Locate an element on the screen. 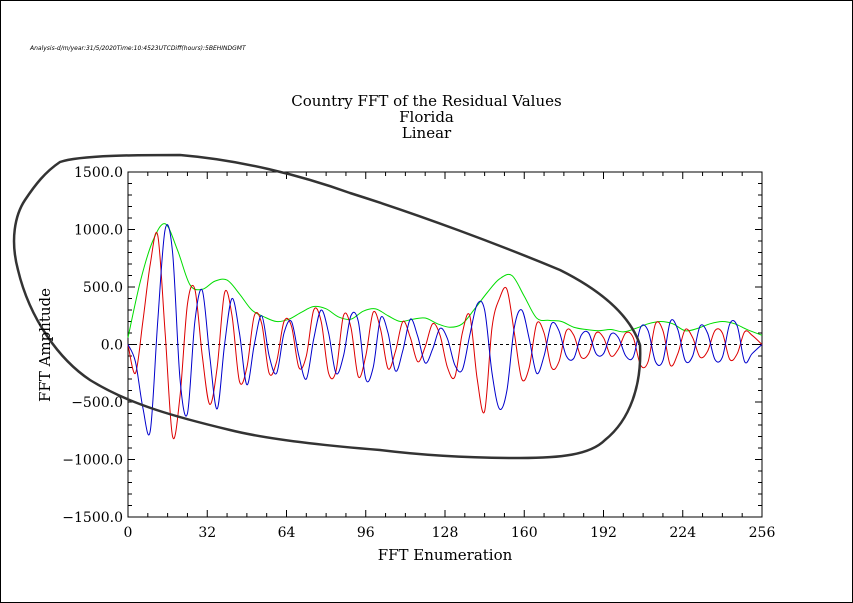 This screenshot has width=853, height=603. x-tick-label: 224 is located at coordinates (682, 533).